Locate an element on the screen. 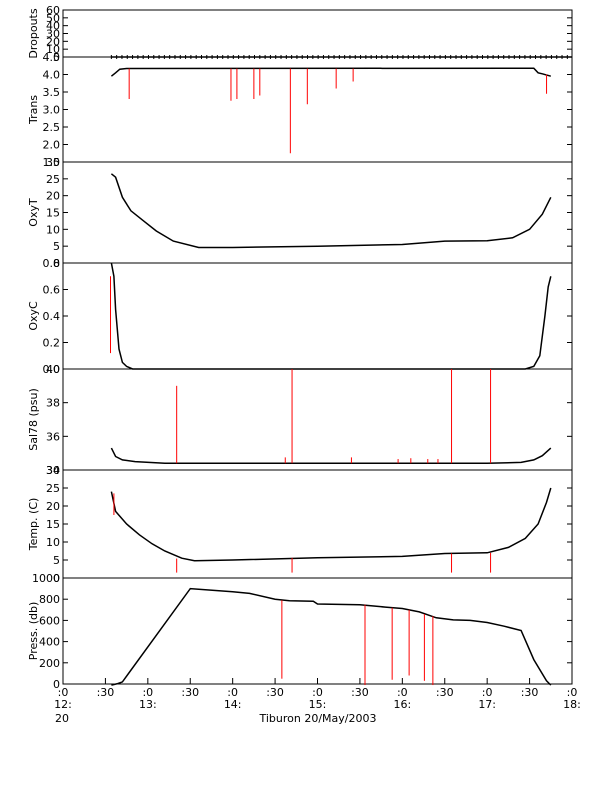  y-tick-label-temp: 20 is located at coordinates (53, 506).